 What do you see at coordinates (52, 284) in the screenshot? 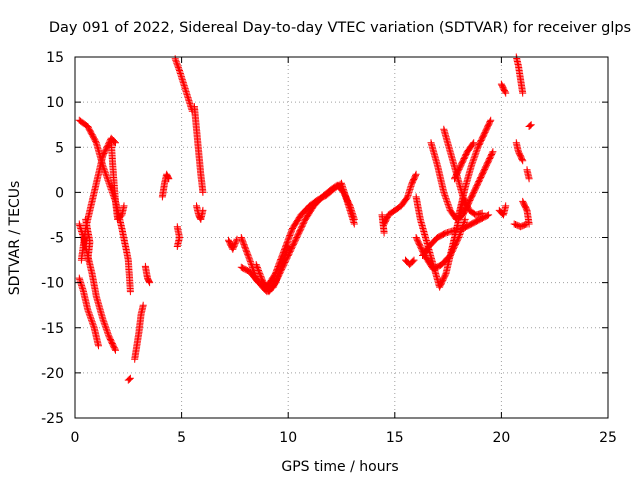
I see `y-tick-label: -10` at bounding box center [52, 284].